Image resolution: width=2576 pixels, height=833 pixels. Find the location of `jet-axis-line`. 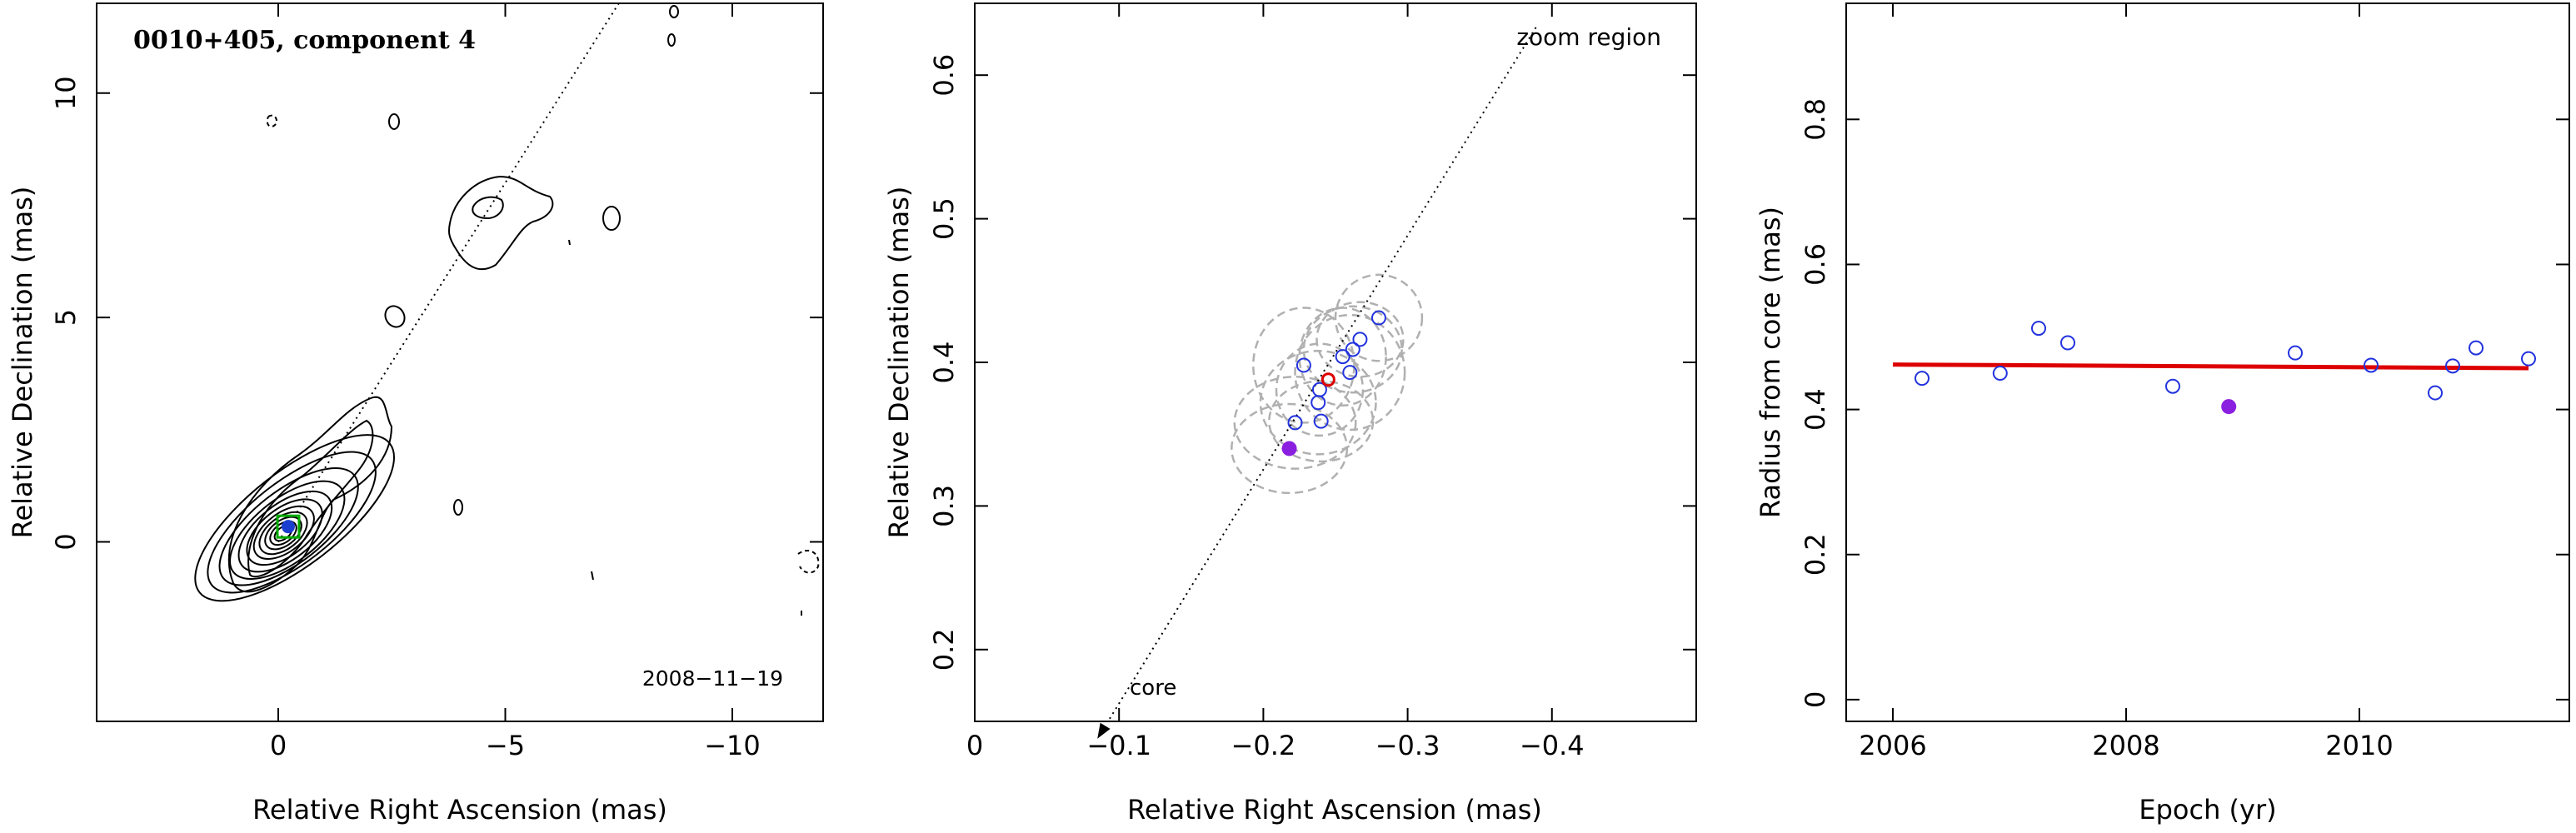

jet-axis-line is located at coordinates (448, 273).